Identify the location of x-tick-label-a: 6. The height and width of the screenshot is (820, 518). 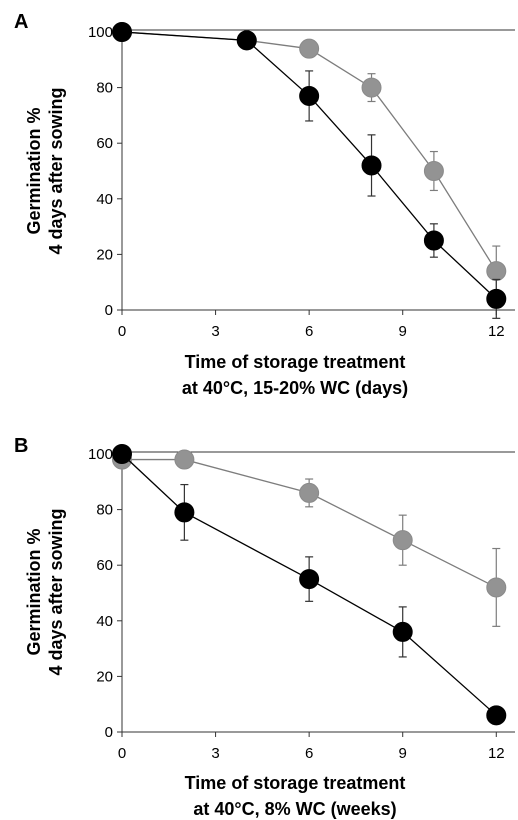
(309, 331).